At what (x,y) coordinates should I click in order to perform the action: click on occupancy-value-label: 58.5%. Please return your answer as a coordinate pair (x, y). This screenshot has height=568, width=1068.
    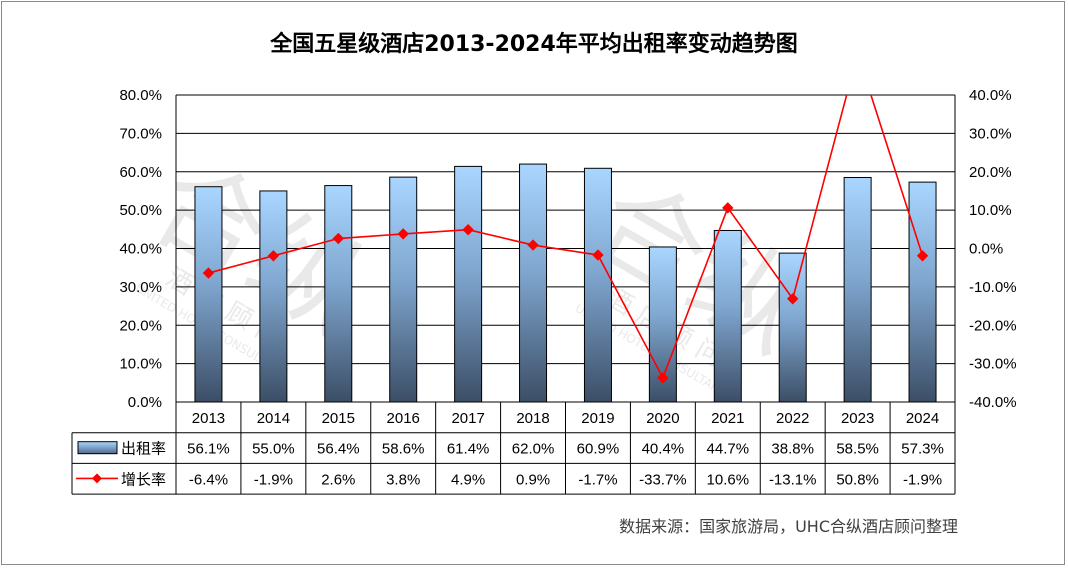
    Looking at the image, I should click on (857, 449).